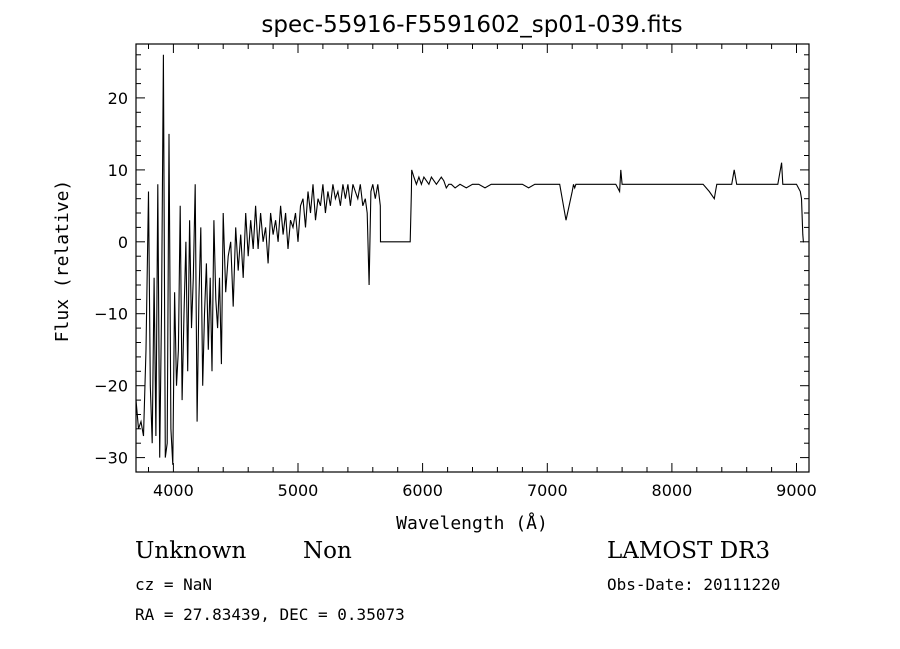  What do you see at coordinates (62, 261) in the screenshot?
I see `y-axis-label: Flux (relative)` at bounding box center [62, 261].